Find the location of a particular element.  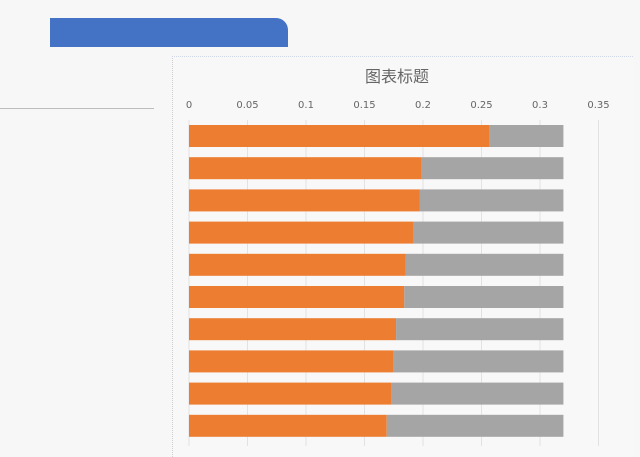

bar-series2-row7 is located at coordinates (480, 329).